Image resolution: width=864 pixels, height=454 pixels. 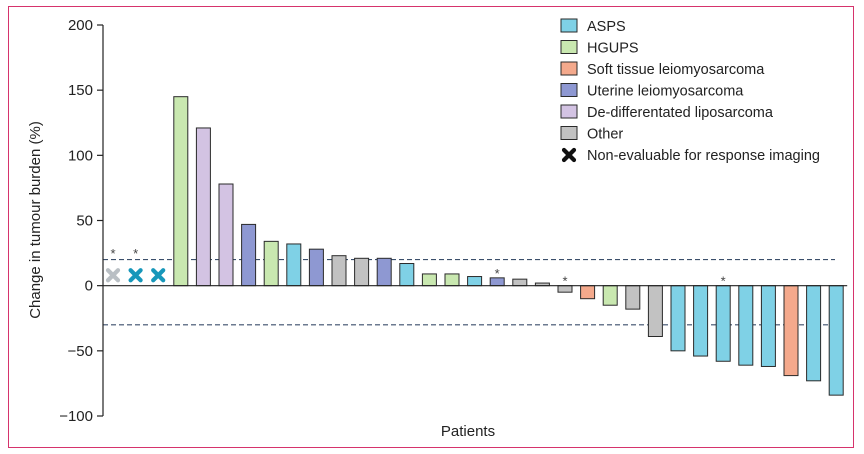 What do you see at coordinates (35, 220) in the screenshot?
I see `y-axis-title: Change in tumour burden (%)` at bounding box center [35, 220].